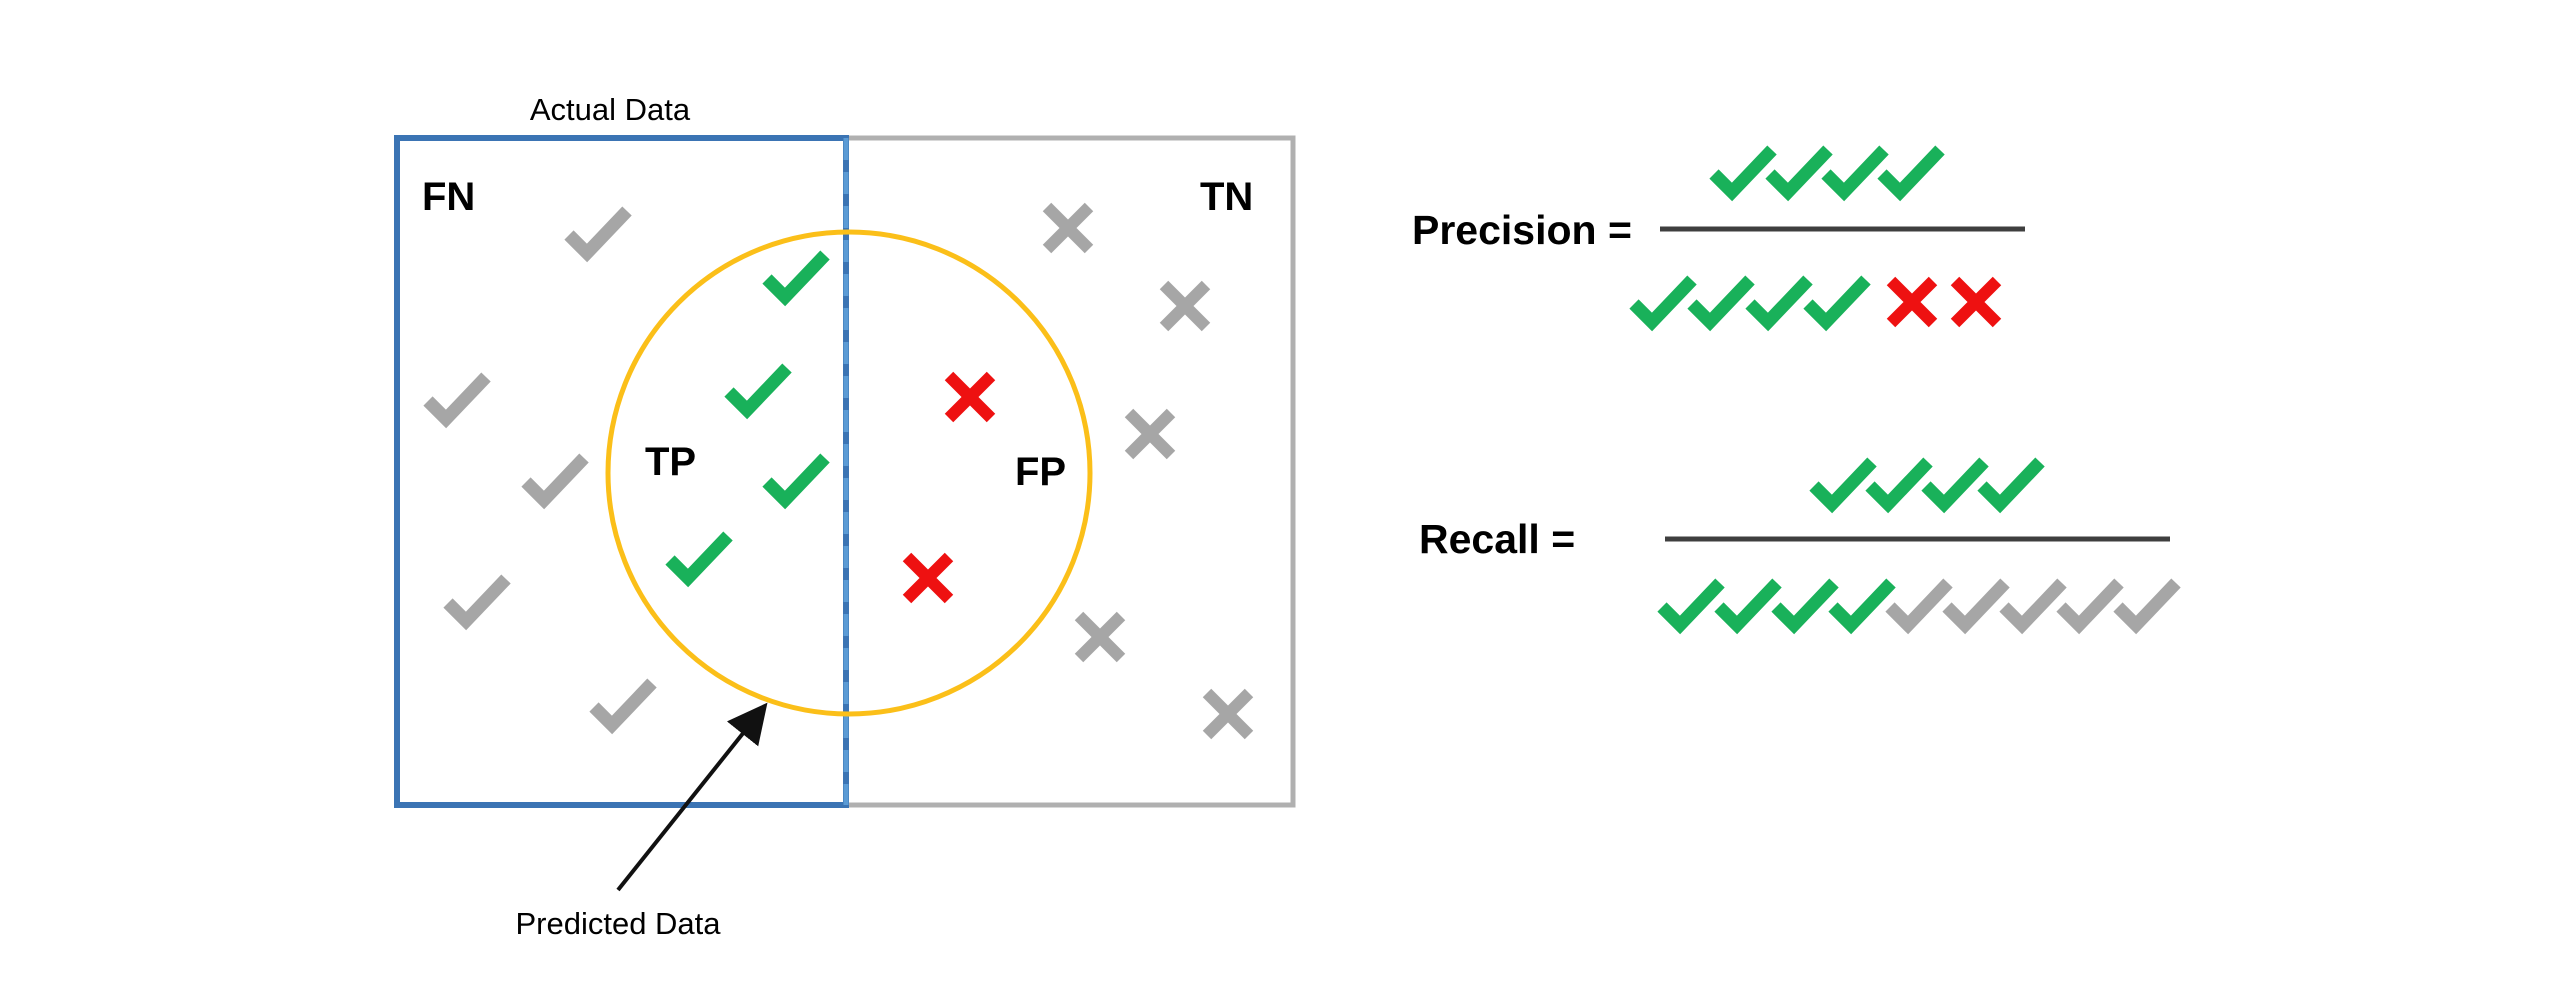 The width and height of the screenshot is (2557, 1004). I want to click on tn-label: TN, so click(1226, 197).